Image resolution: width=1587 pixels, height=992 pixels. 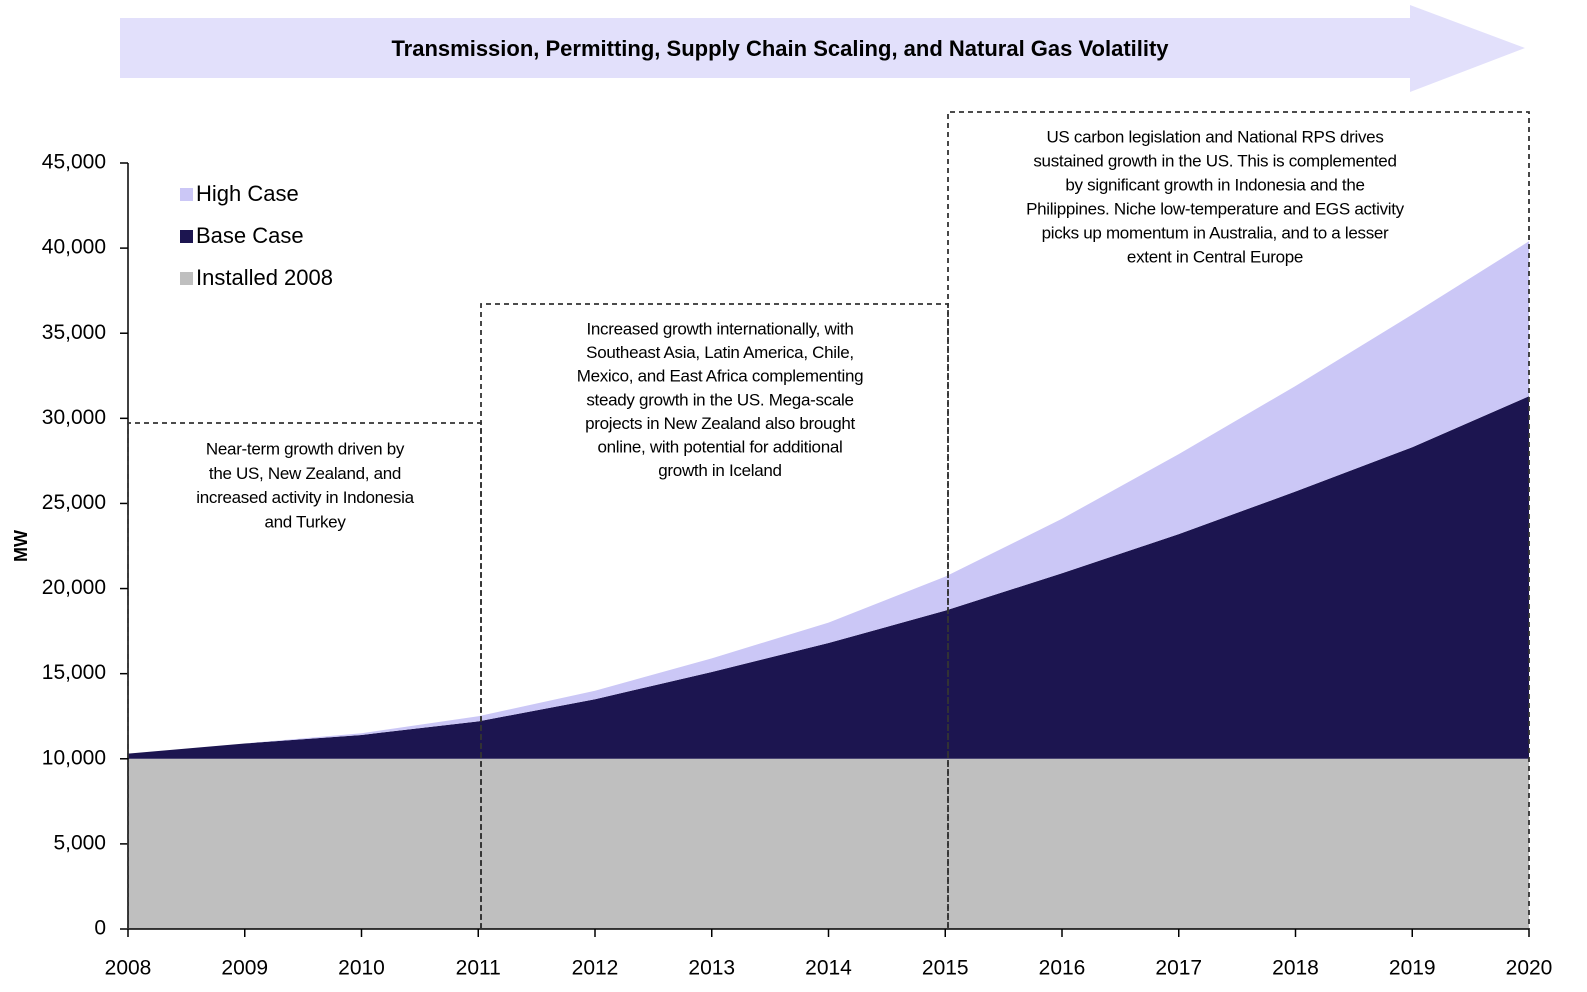 I want to click on y-tick-label: 20,000, so click(x=74, y=587).